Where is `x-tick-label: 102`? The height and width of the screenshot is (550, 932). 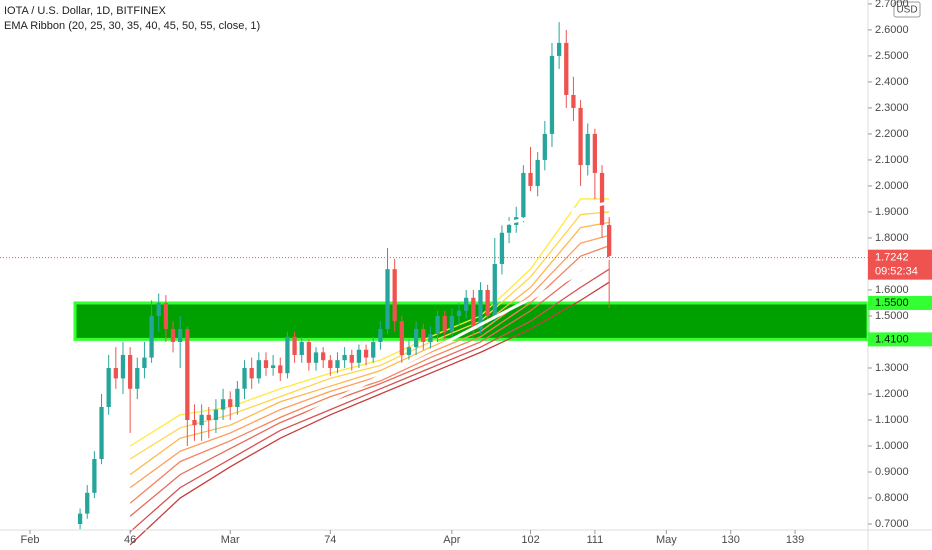 x-tick-label: 102 is located at coordinates (530, 540).